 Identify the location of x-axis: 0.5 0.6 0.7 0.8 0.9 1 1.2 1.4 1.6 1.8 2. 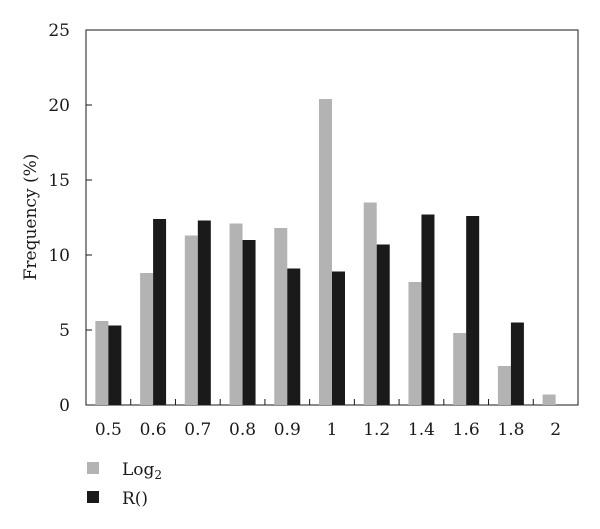
(332, 419).